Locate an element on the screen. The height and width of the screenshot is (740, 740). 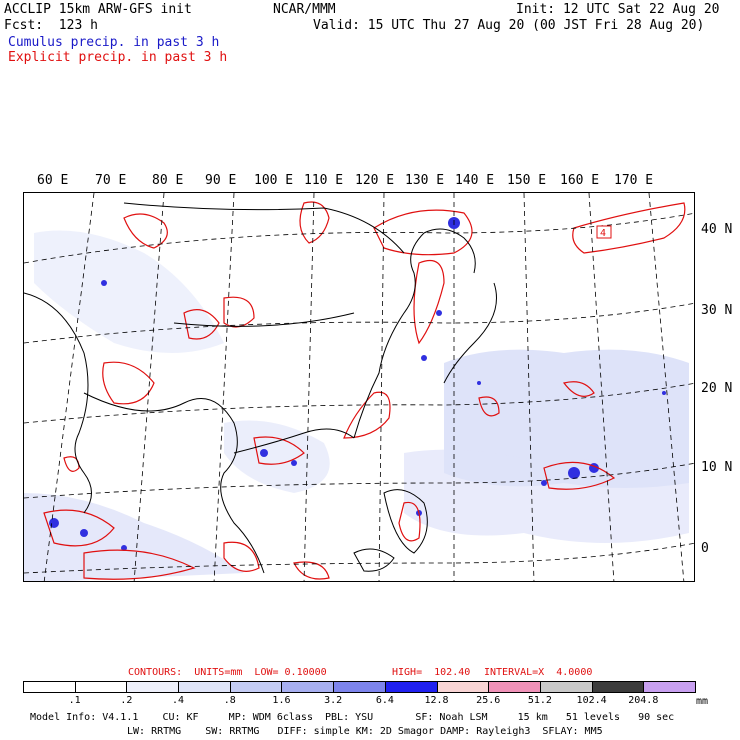
colorbar-label: 204.8 is located at coordinates (643, 700).